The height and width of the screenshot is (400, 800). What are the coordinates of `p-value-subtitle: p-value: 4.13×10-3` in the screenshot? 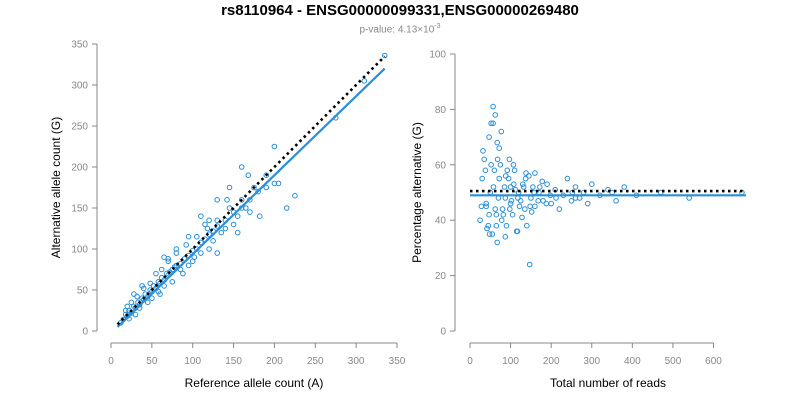 It's located at (400, 29).